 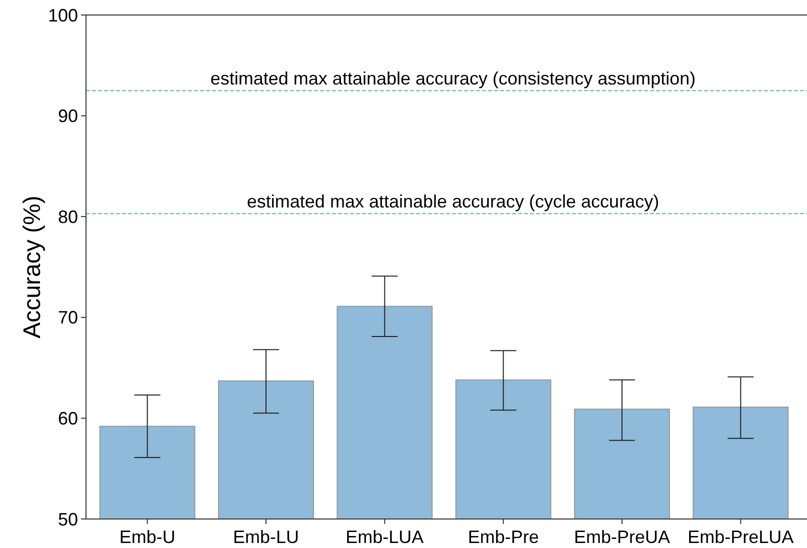 I want to click on x-tick-label: Emb-PreUA, so click(x=622, y=537).